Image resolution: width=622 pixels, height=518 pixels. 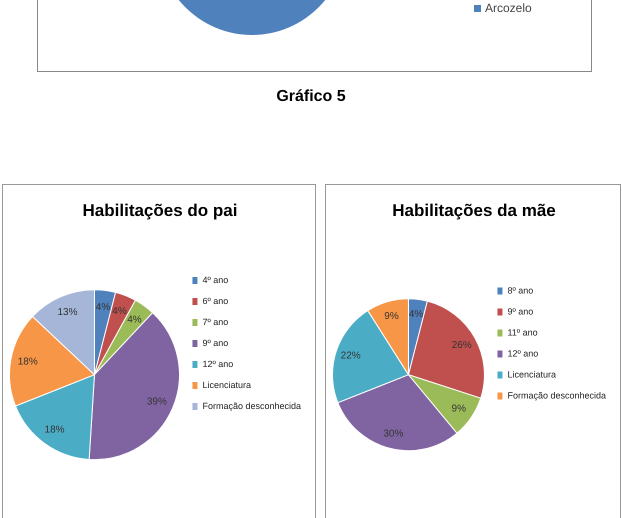 I want to click on data-label: 39%, so click(x=156, y=402).